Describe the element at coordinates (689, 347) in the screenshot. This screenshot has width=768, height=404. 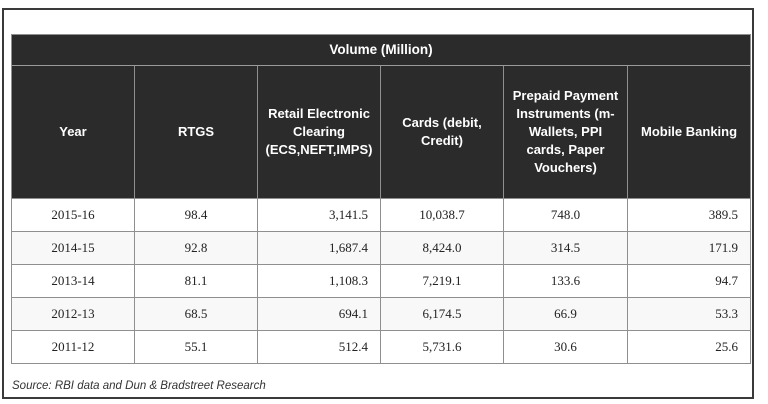
I see `cell-mobile-banking: 25.6` at that location.